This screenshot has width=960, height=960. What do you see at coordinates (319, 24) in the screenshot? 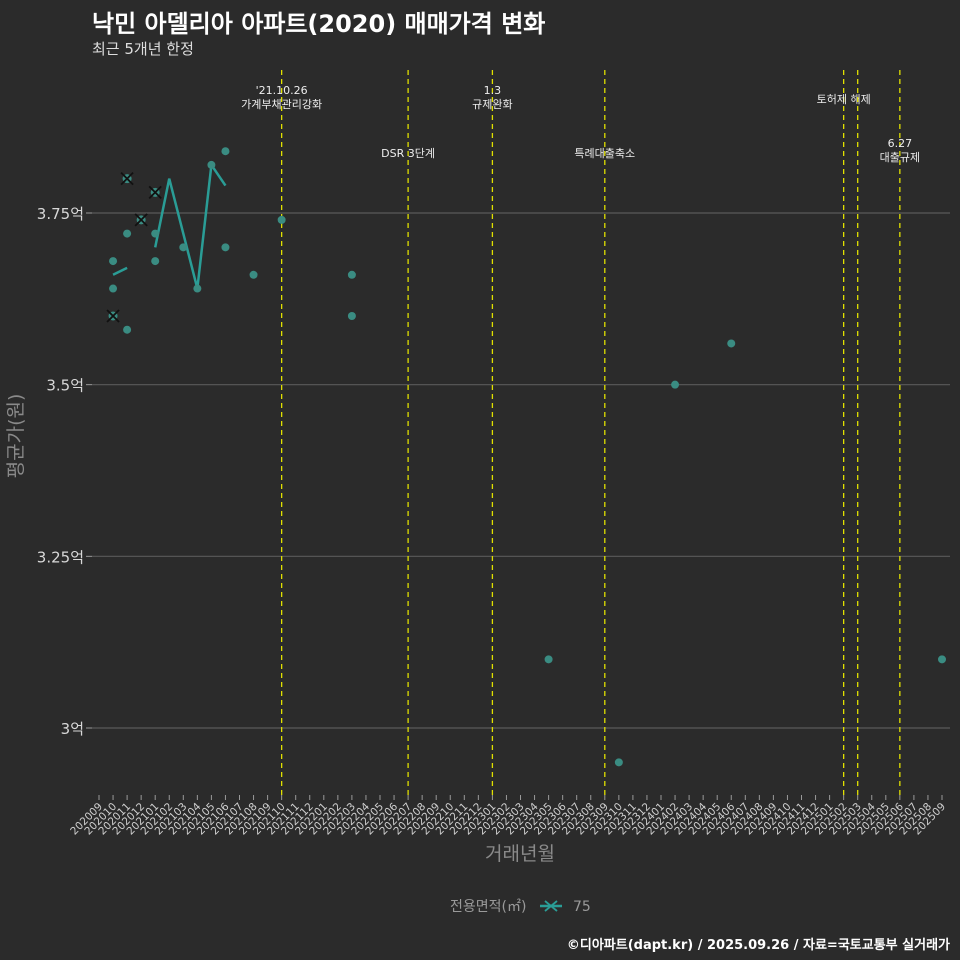
I see `chart-title: 낙민 아델리아 아파트(2020) 매매가격 변화` at bounding box center [319, 24].